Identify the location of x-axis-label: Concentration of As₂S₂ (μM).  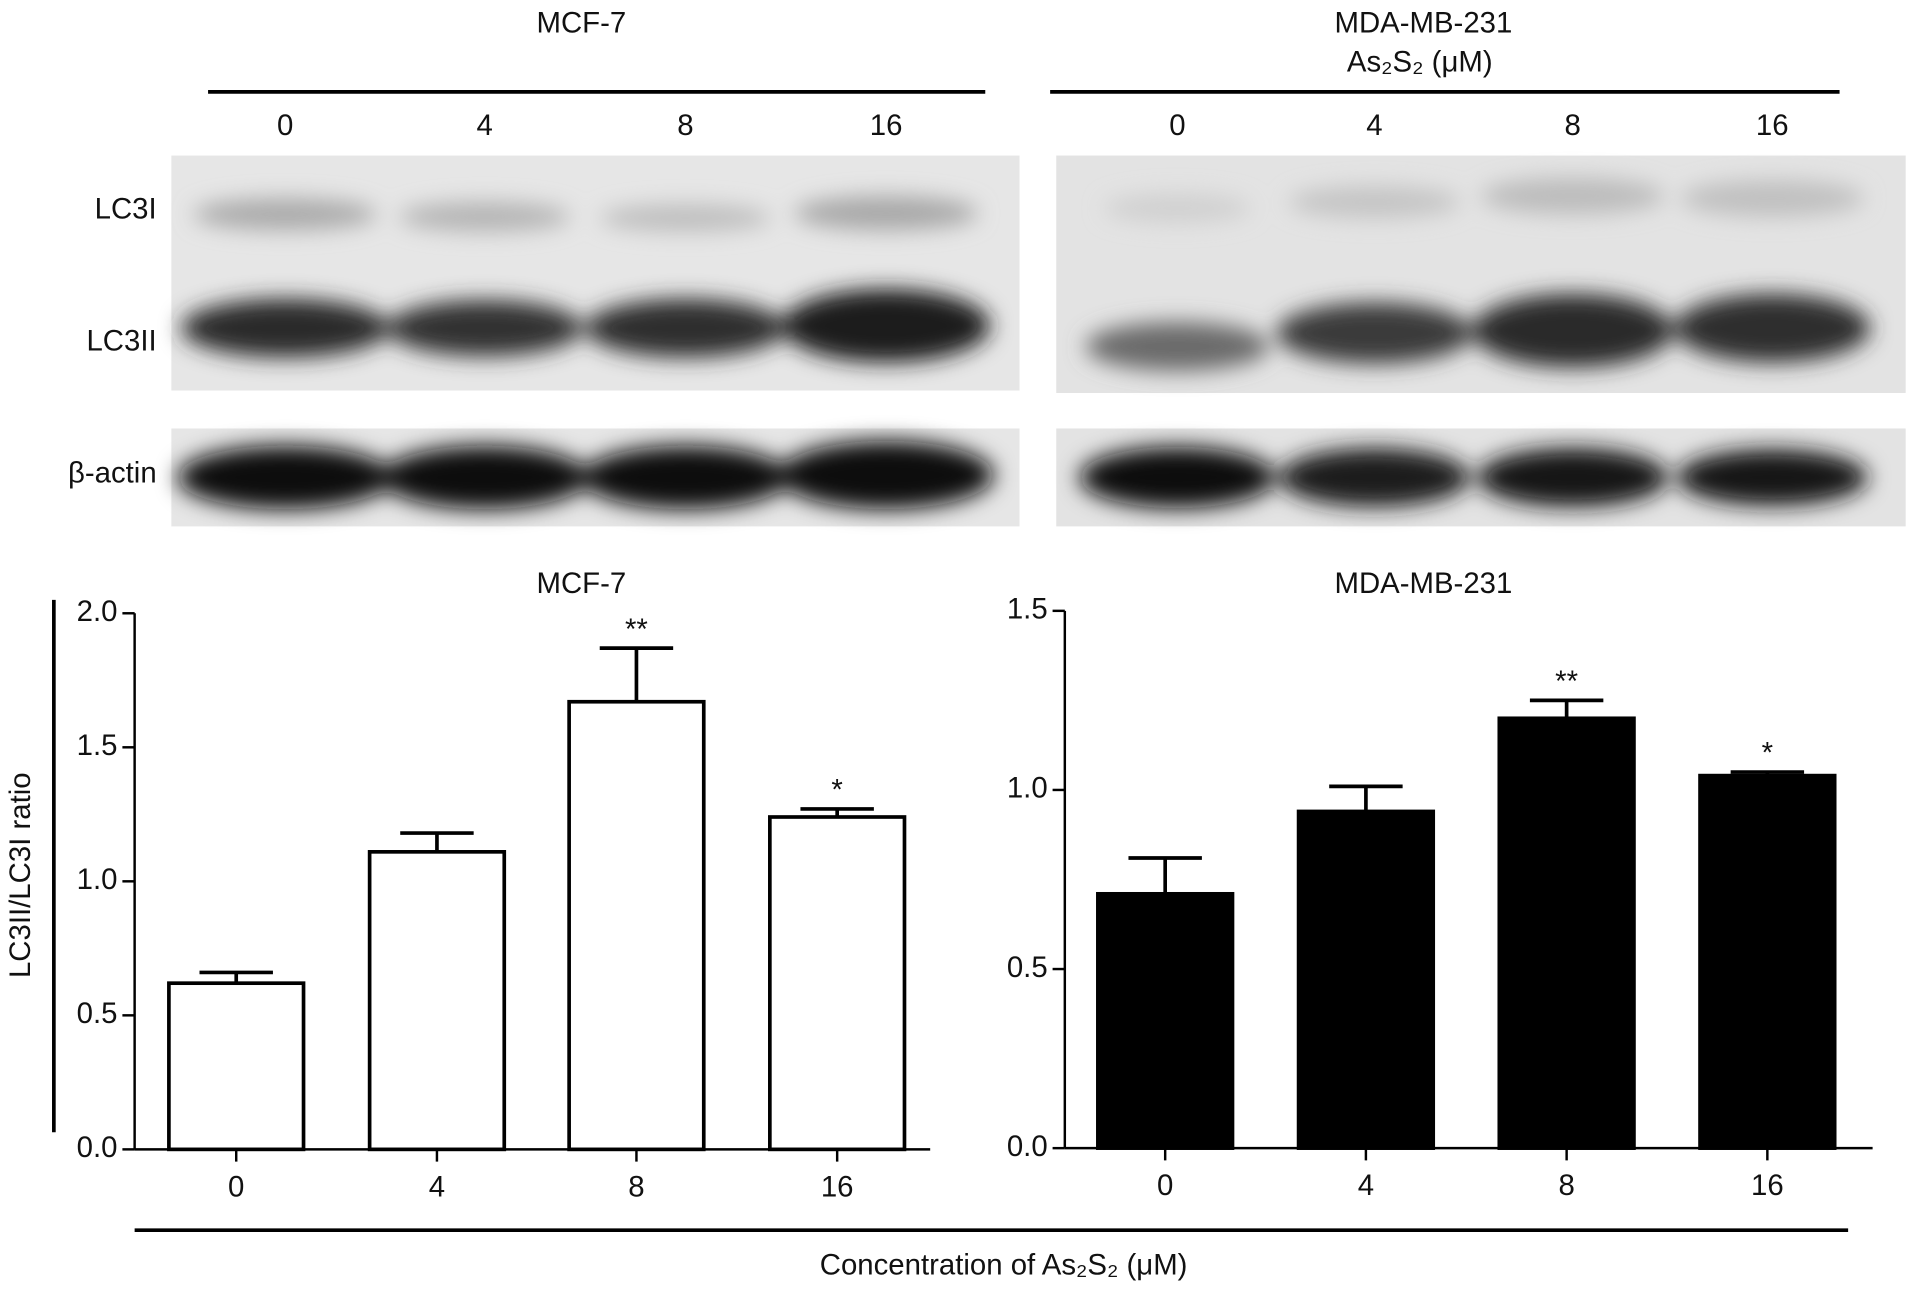
(1004, 1265).